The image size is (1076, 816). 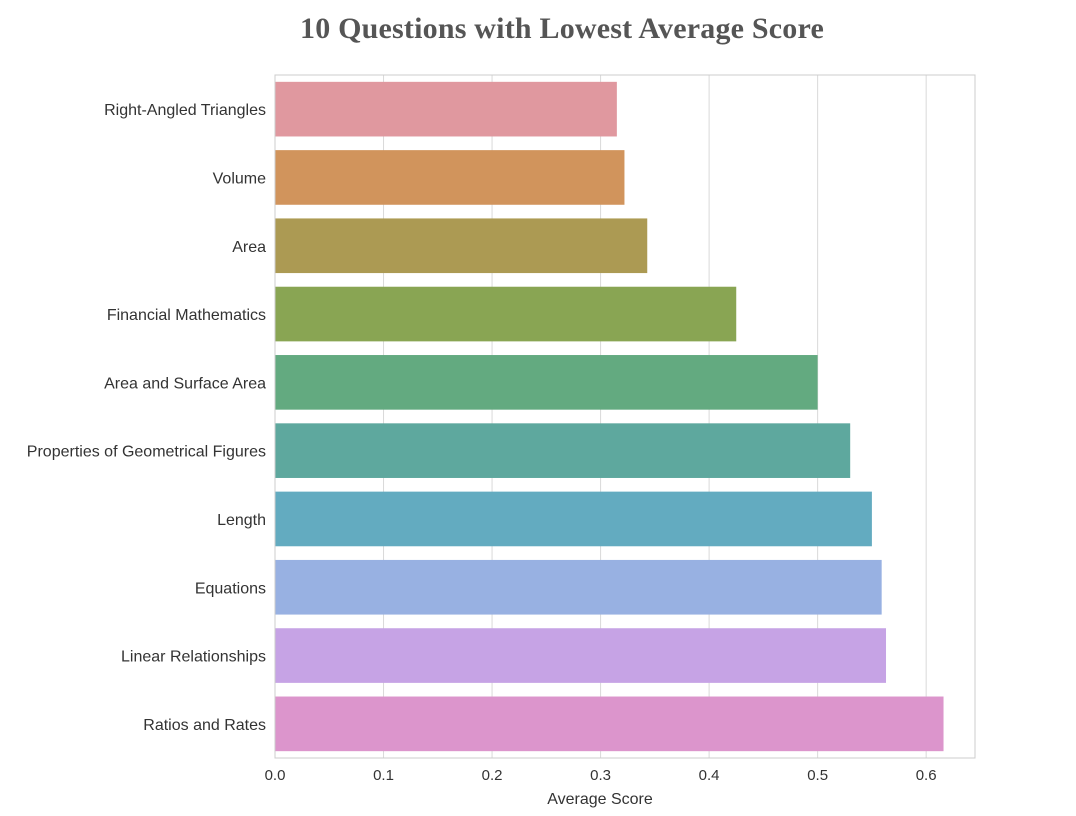 I want to click on category-label: Area, so click(x=249, y=247).